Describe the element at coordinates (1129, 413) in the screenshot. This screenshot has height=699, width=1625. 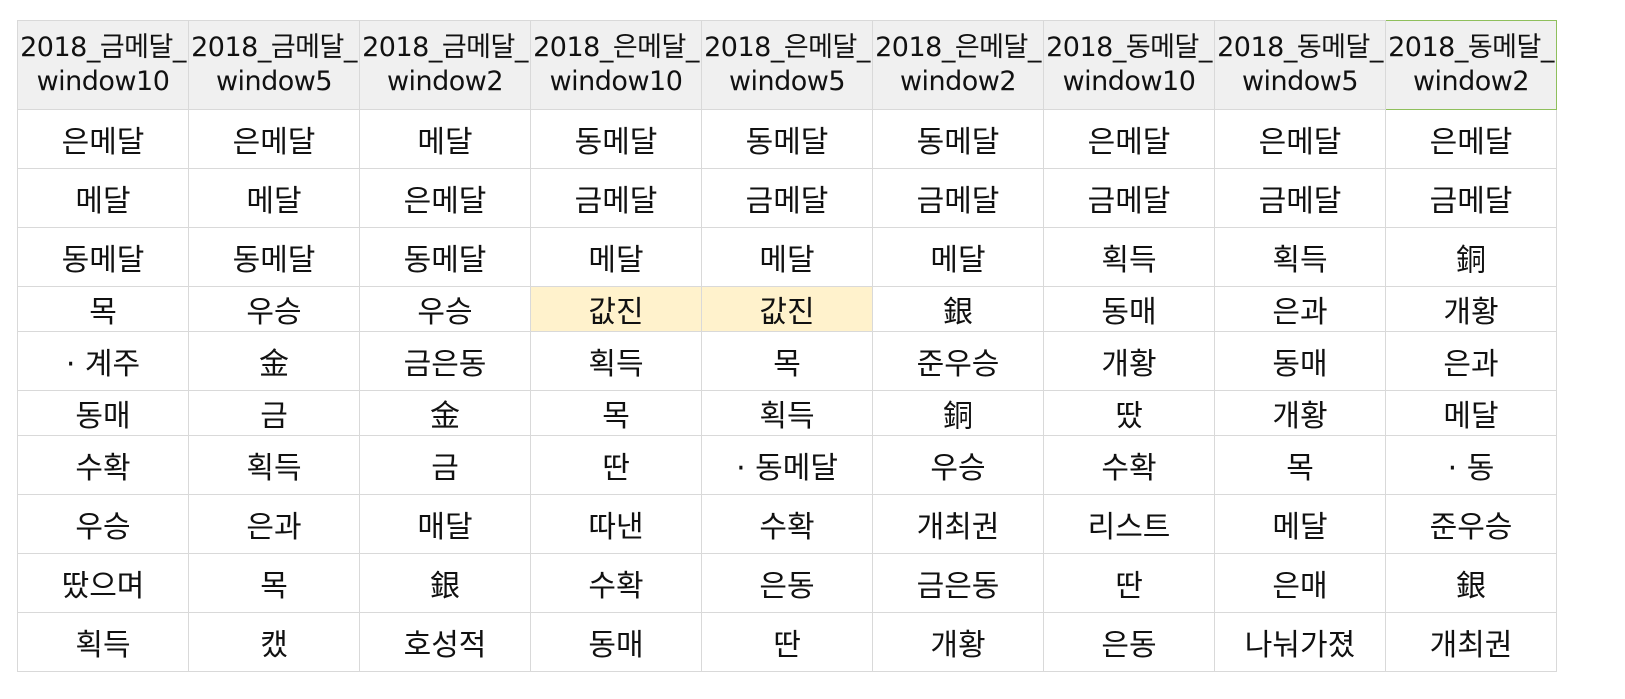
I see `table-cell: 땄` at that location.